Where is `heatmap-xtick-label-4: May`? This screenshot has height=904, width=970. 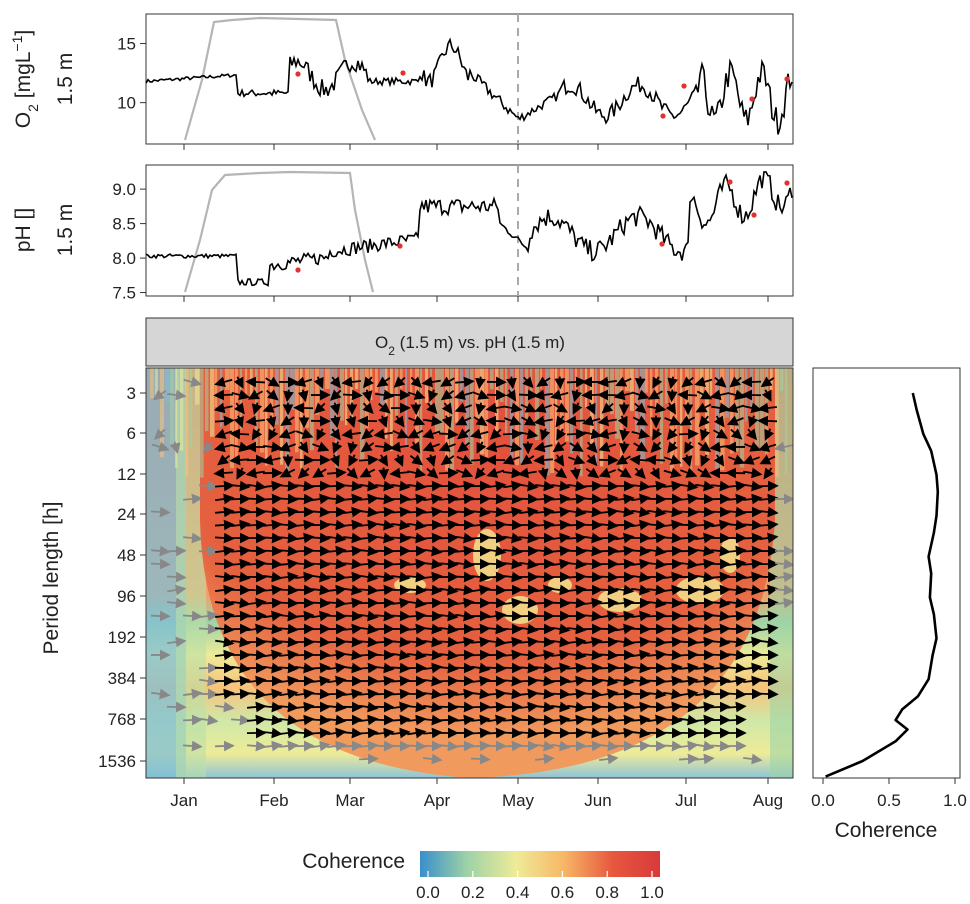 heatmap-xtick-label-4: May is located at coordinates (518, 800).